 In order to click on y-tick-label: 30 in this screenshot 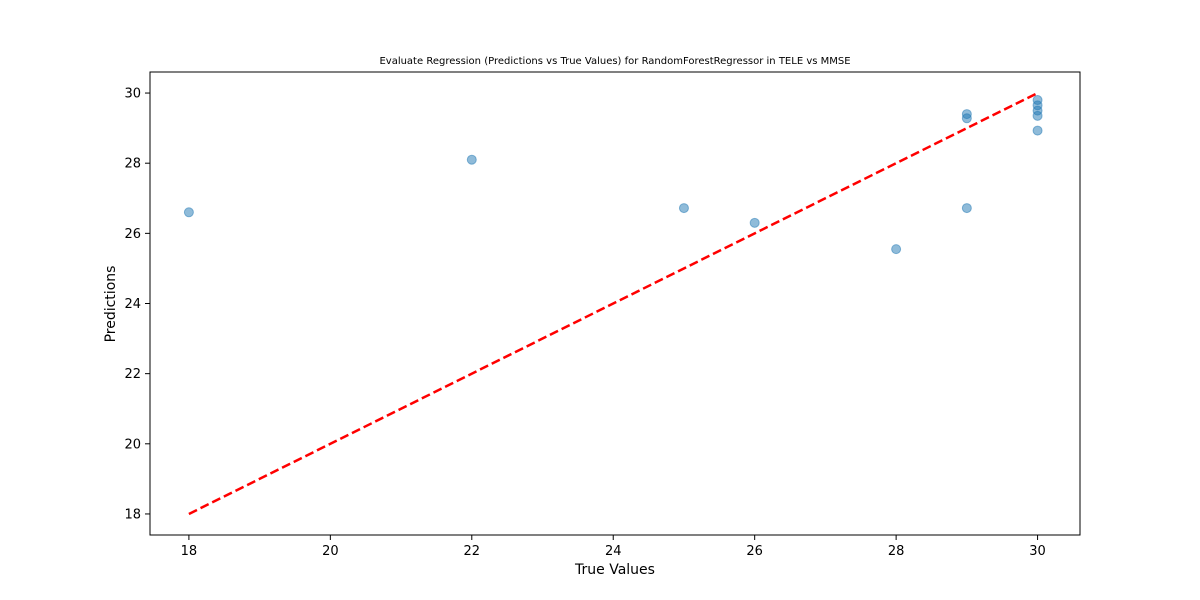, I will do `click(132, 94)`.